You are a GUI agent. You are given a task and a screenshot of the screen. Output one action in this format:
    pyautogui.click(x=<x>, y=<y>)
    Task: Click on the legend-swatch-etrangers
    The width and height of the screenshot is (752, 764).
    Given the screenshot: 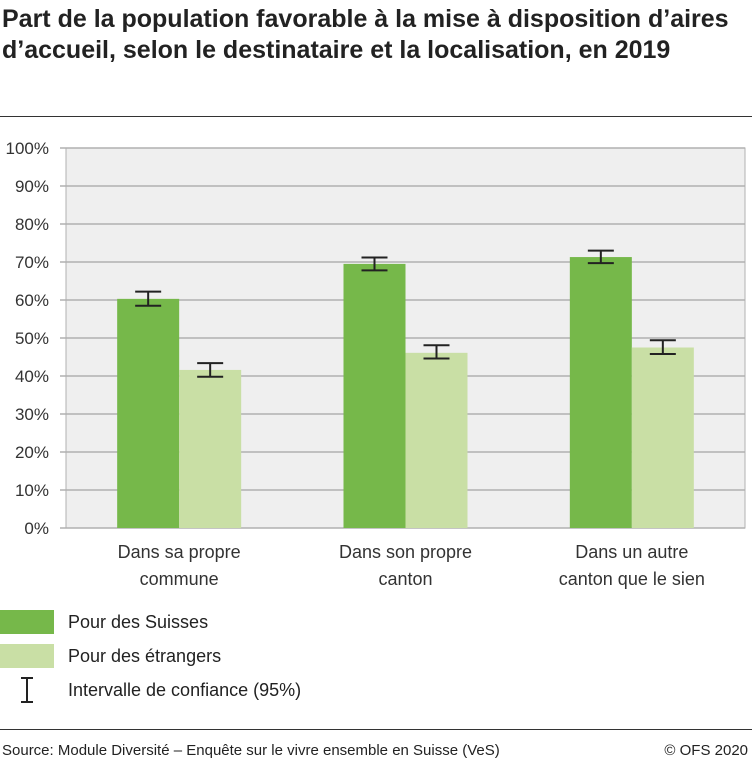 What is the action you would take?
    pyautogui.click(x=27, y=656)
    